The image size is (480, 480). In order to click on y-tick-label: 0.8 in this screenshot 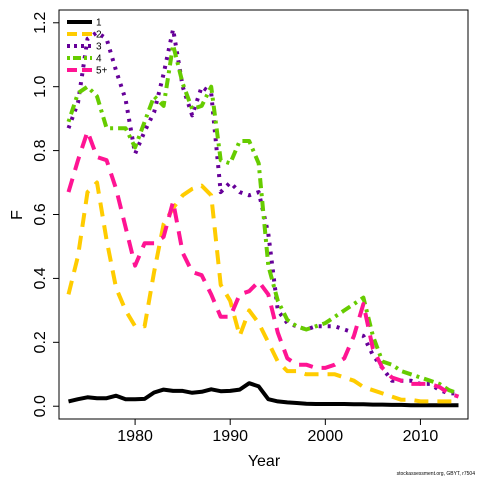, I will do `click(40, 150)`.